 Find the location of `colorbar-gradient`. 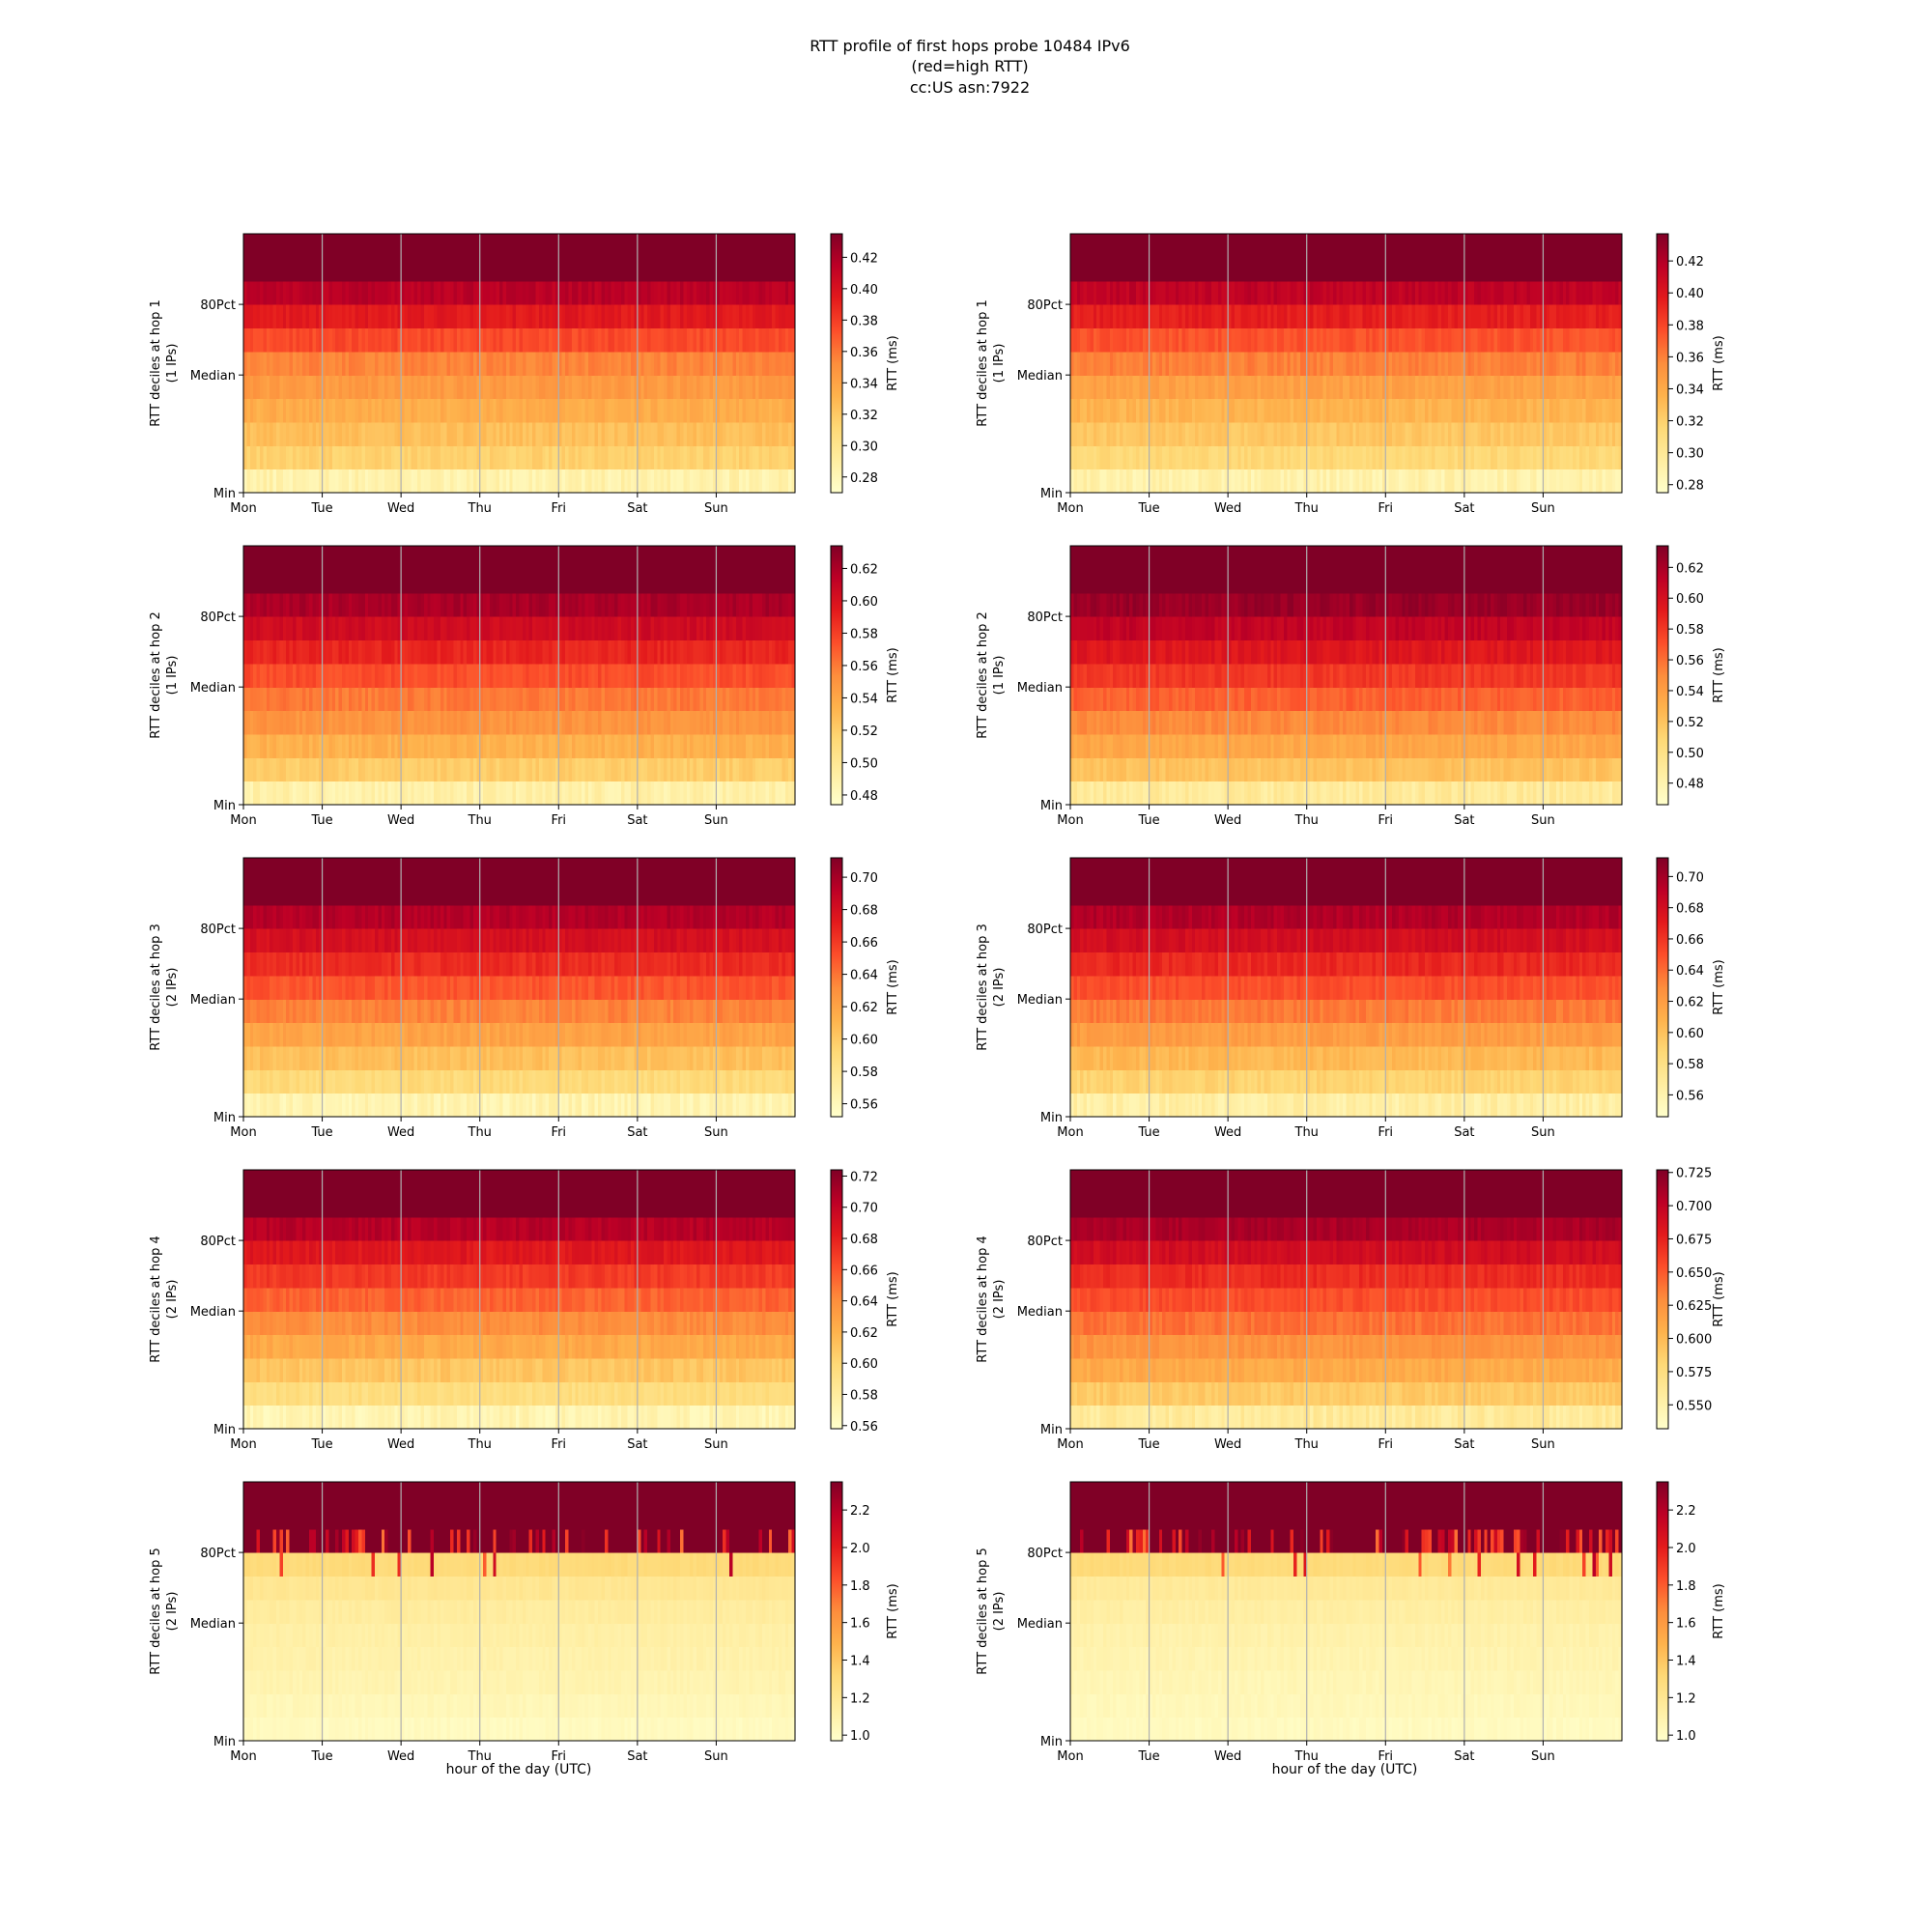

colorbar-gradient is located at coordinates (836, 363).